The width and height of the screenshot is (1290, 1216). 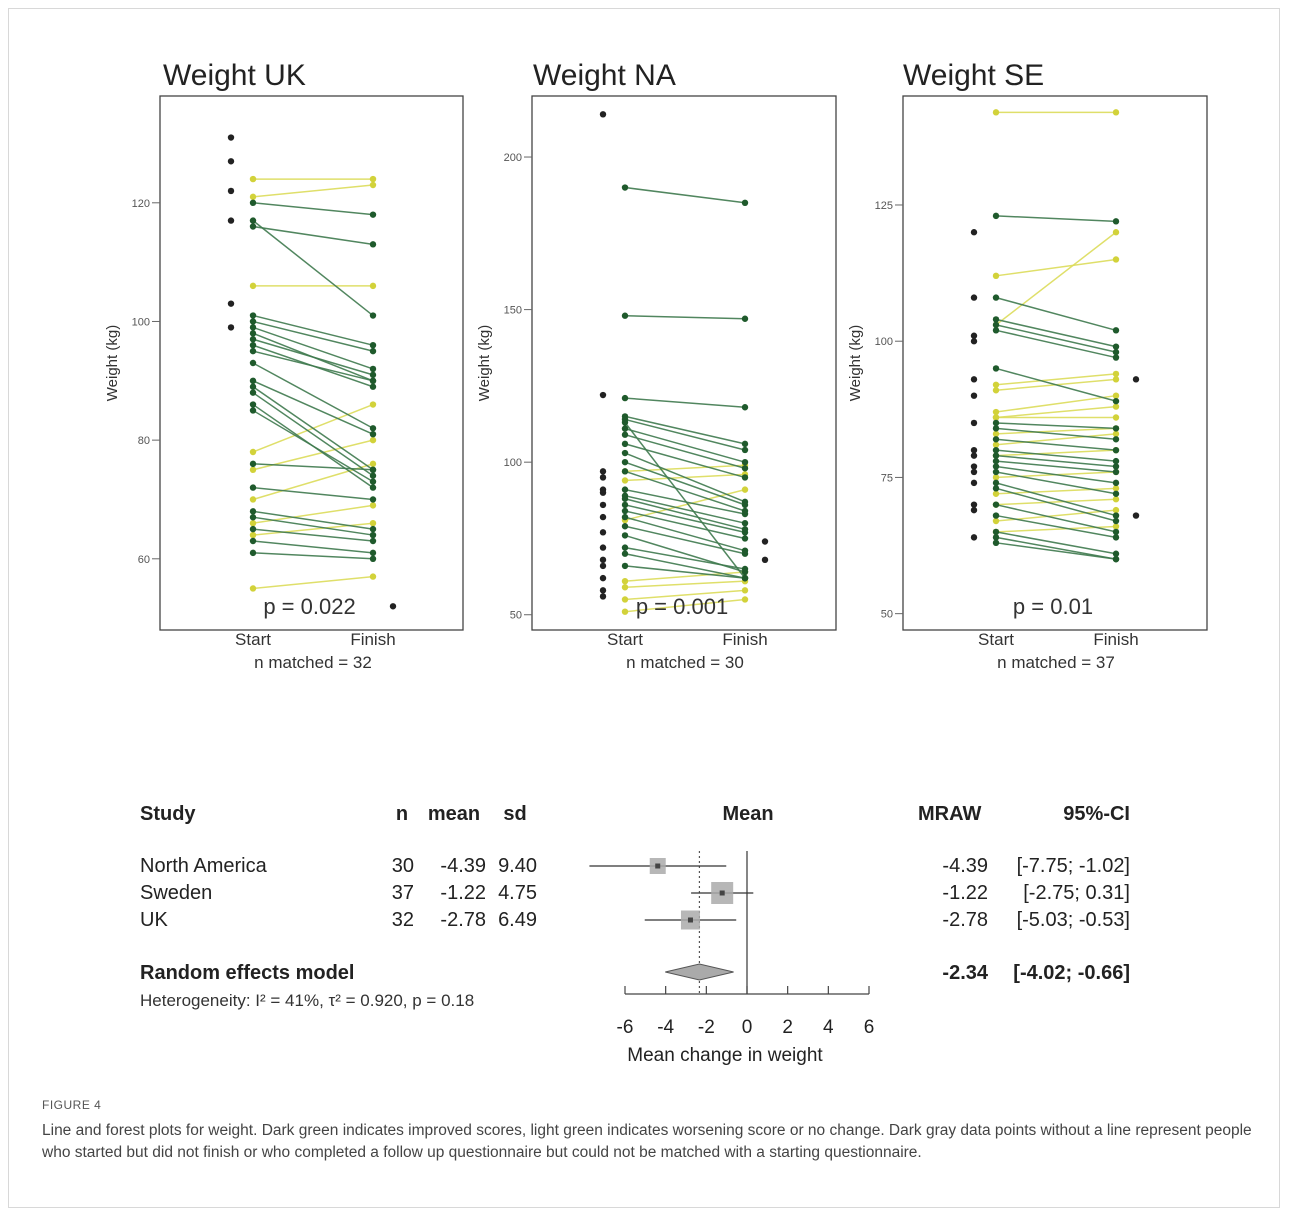 What do you see at coordinates (1053, 606) in the screenshot?
I see `p-value: p = 0.01` at bounding box center [1053, 606].